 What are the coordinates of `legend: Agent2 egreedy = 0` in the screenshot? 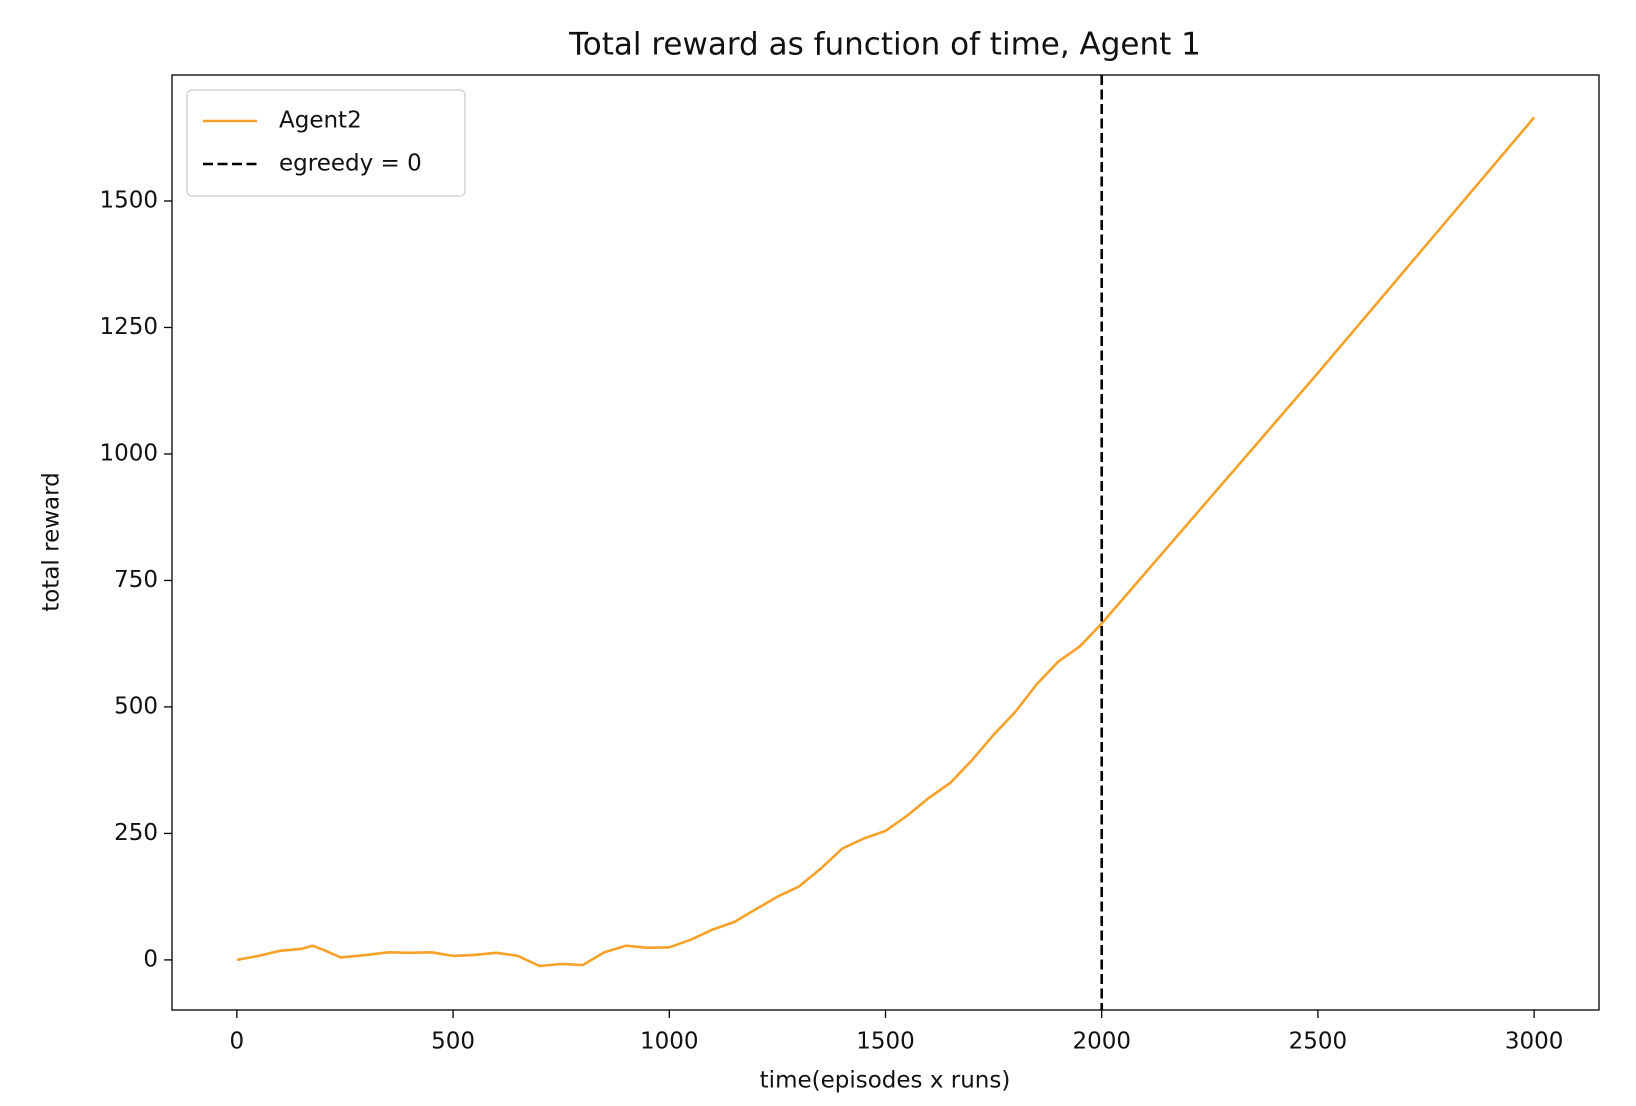 It's located at (326, 143).